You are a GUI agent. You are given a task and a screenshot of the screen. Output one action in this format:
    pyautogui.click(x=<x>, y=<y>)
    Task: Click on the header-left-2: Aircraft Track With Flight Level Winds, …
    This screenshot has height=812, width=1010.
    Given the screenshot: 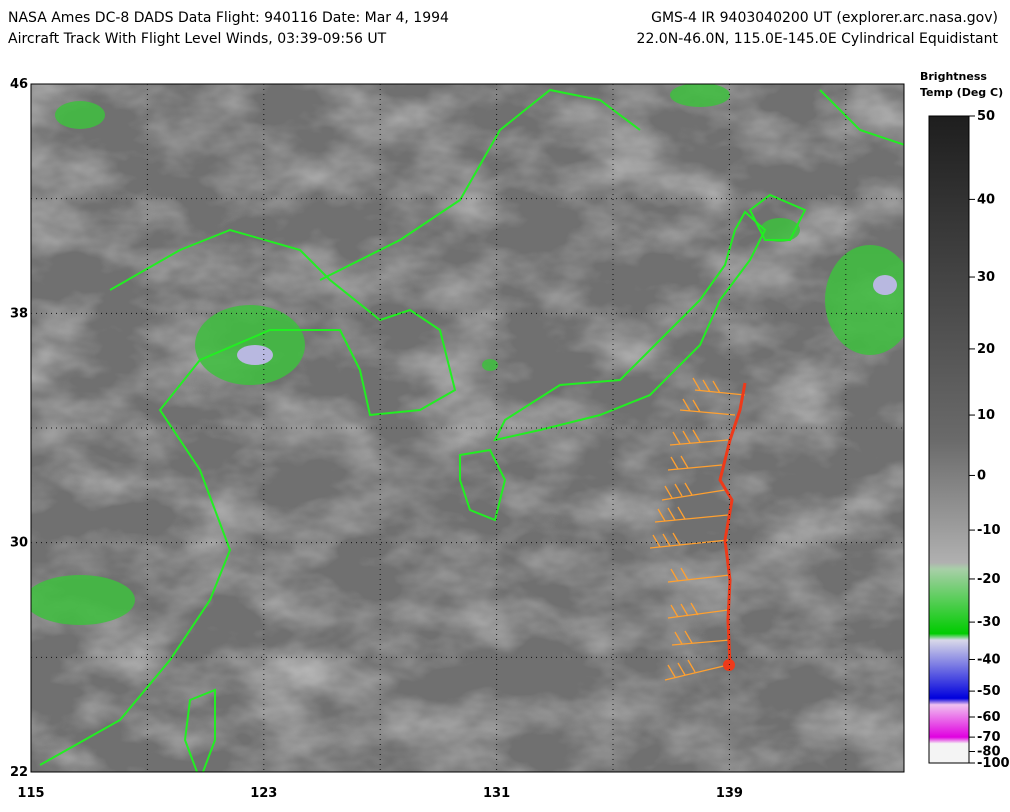 What is the action you would take?
    pyautogui.click(x=197, y=39)
    